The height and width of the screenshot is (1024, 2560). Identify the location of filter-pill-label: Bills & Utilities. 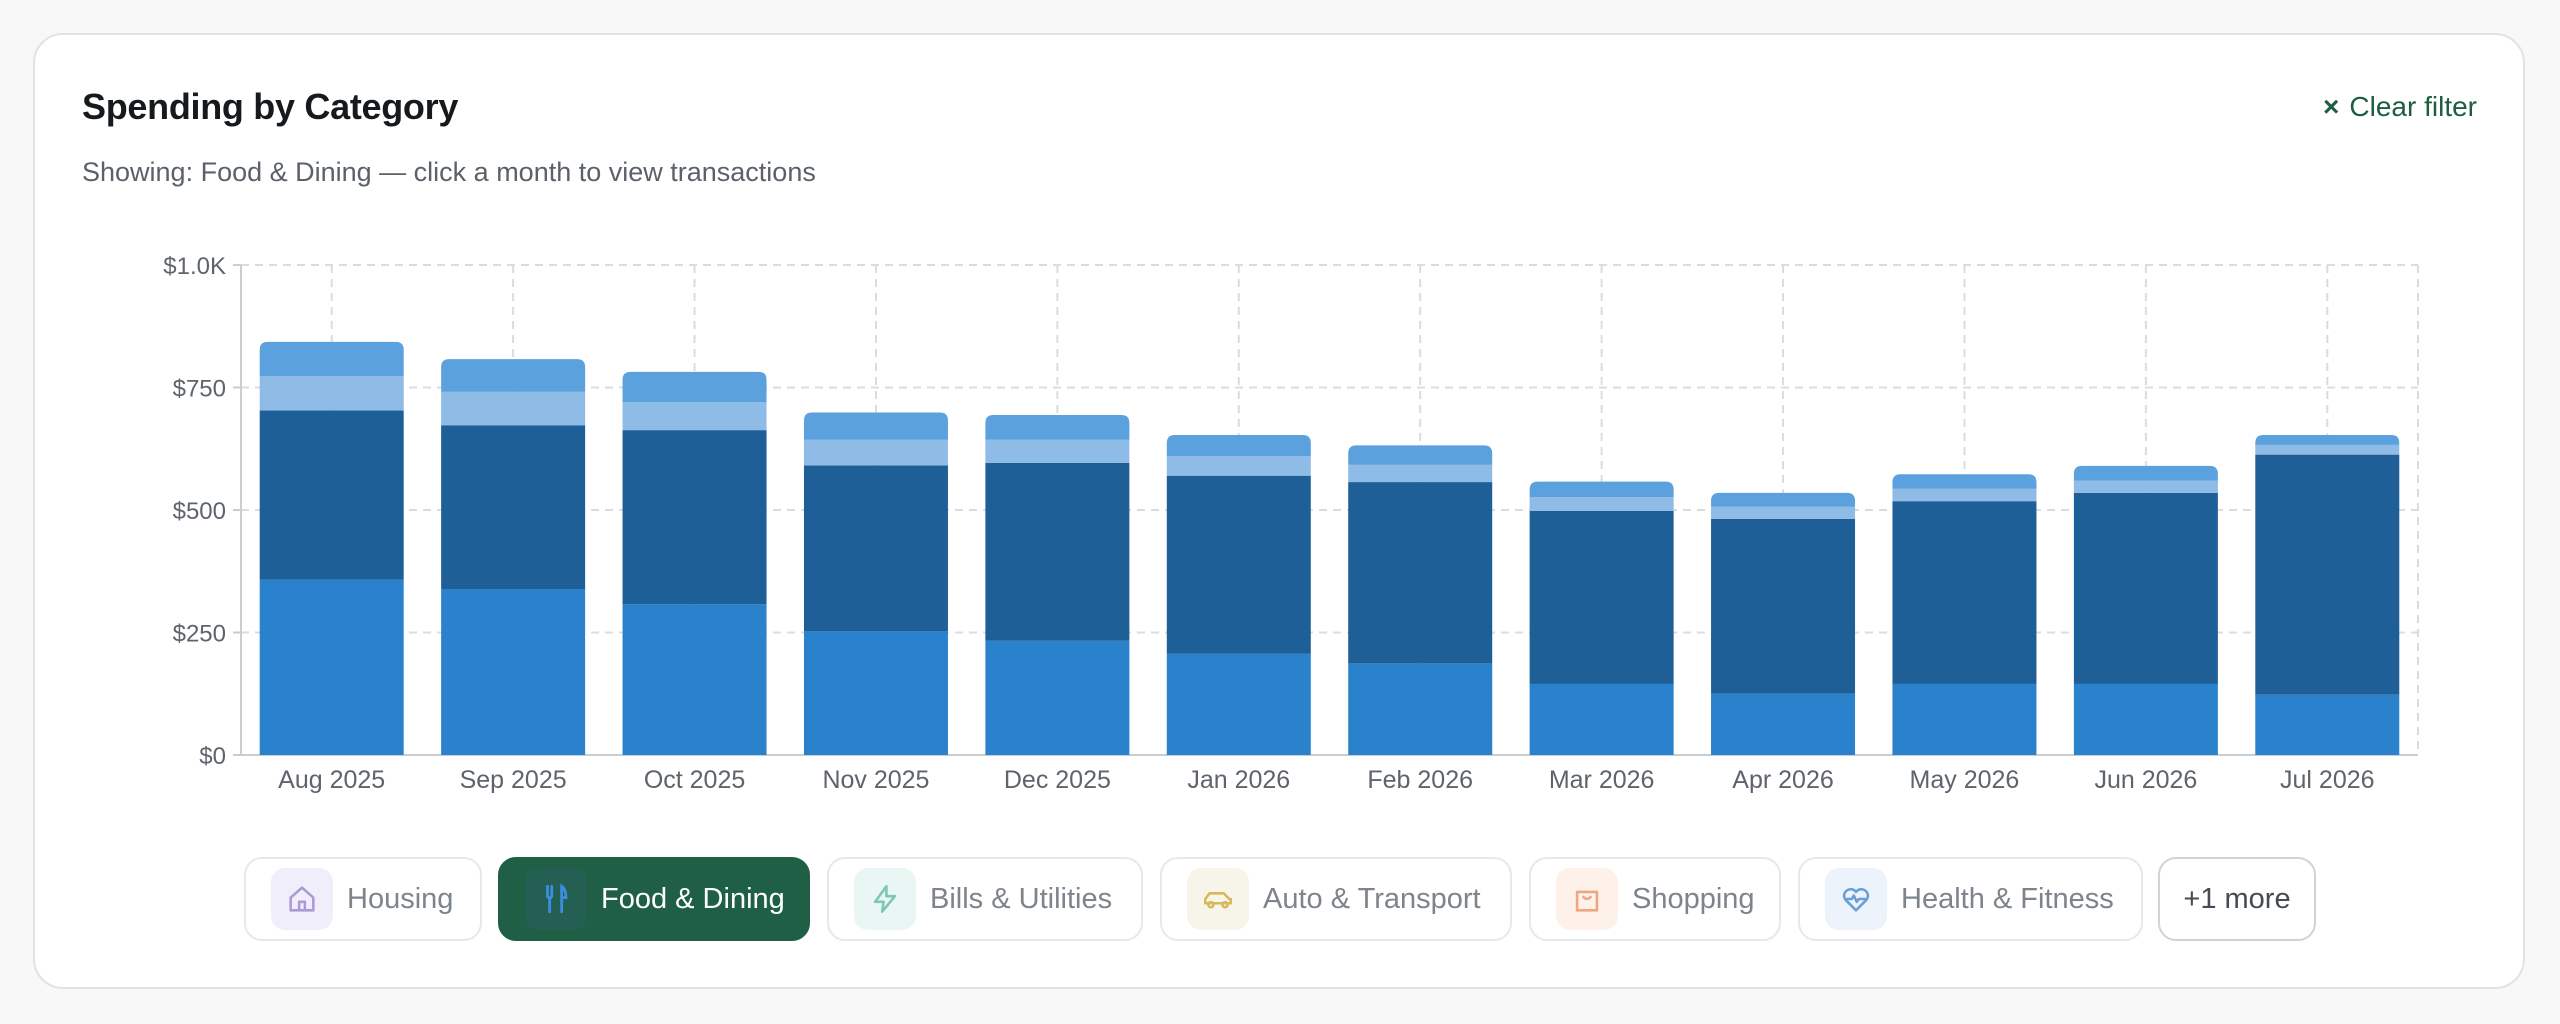
(1021, 898).